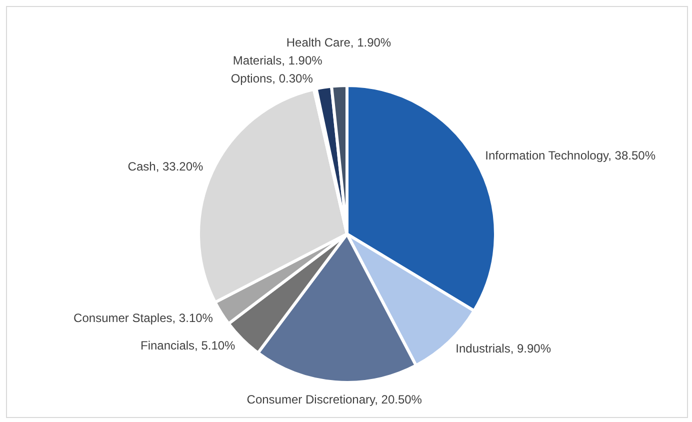 This screenshot has width=692, height=422. Describe the element at coordinates (272, 79) in the screenshot. I see `slice-label: Options, 0.30%` at that location.